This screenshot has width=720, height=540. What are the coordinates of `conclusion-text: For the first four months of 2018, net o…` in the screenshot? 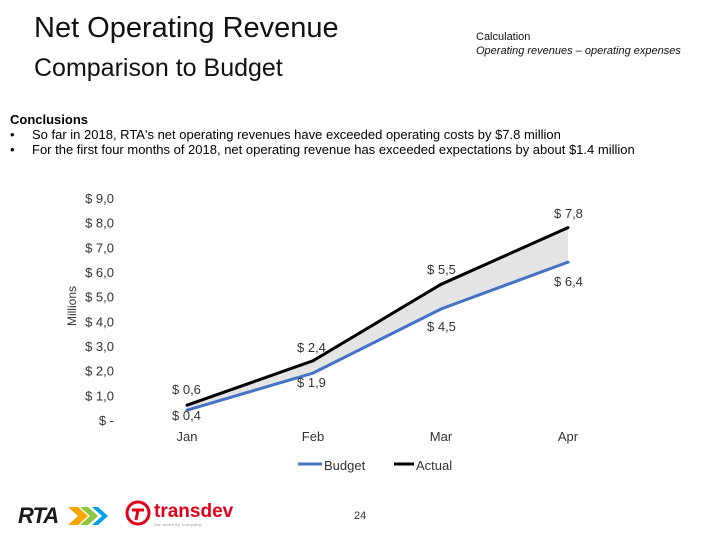 It's located at (333, 149).